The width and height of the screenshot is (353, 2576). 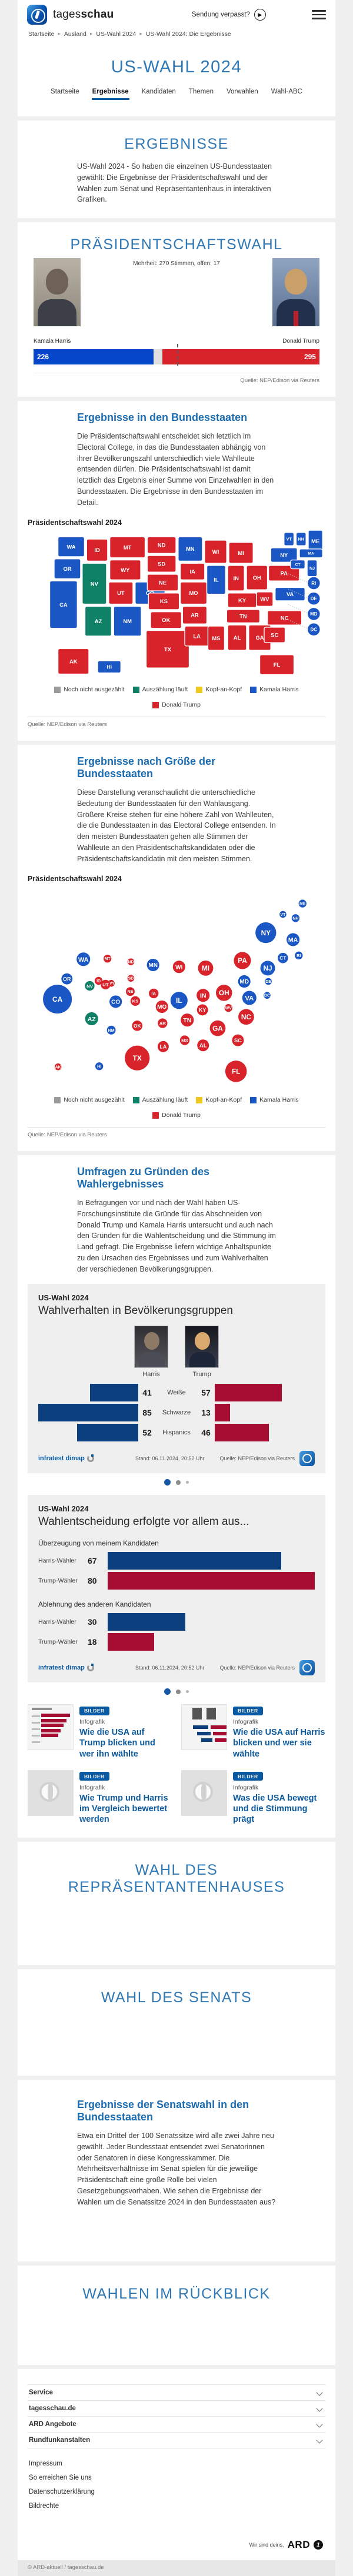 I want to click on missed-show-link: Sendung verpasst? ▶, so click(x=229, y=15).